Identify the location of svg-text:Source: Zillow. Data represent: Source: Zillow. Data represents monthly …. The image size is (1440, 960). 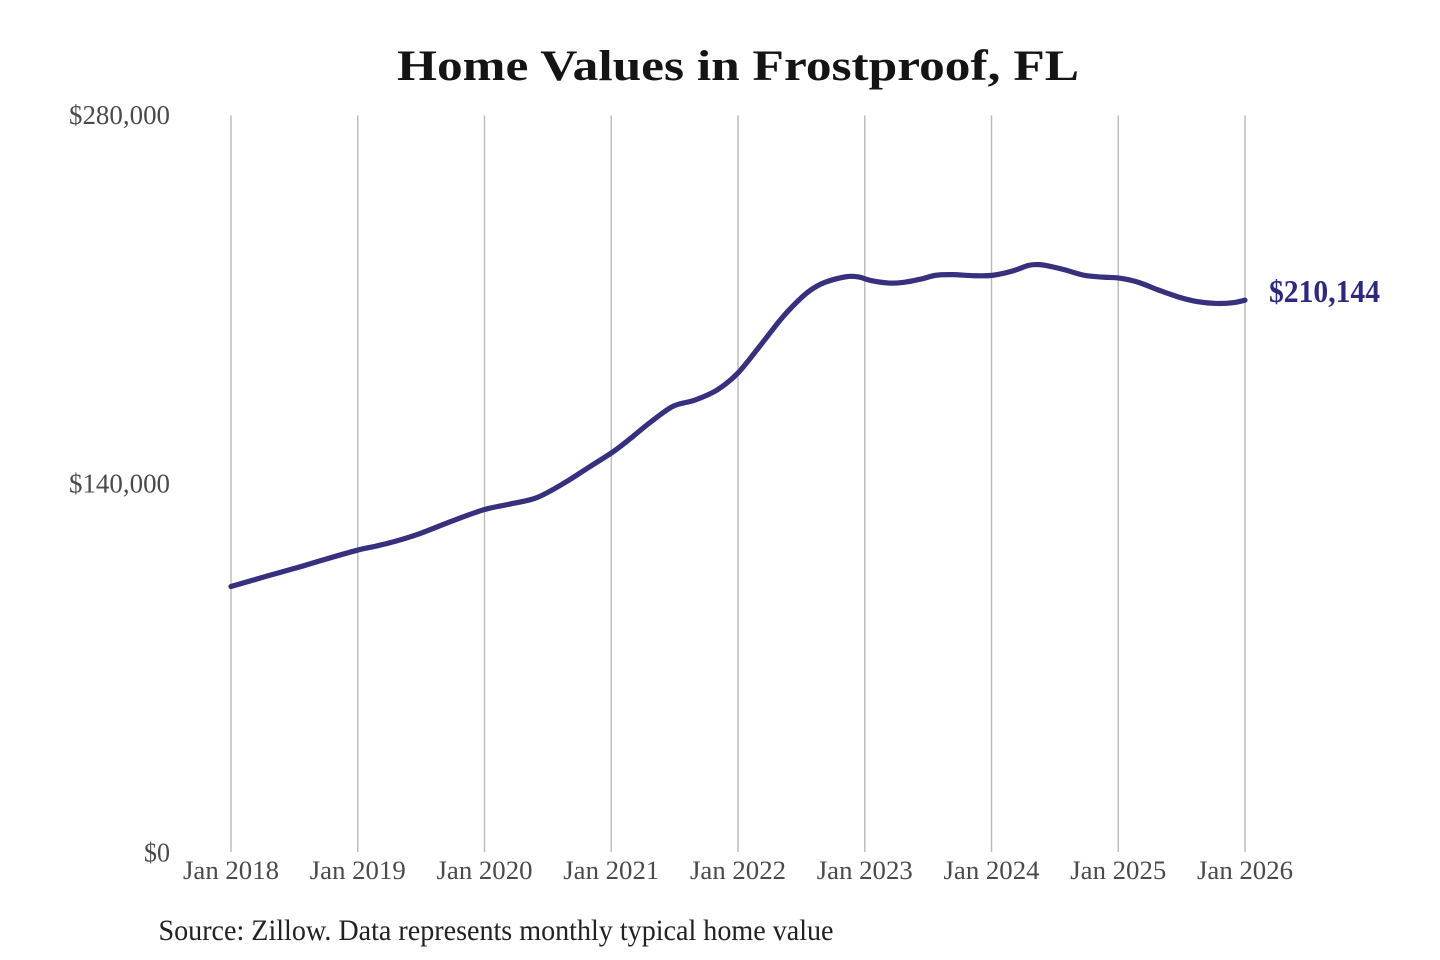
(496, 931).